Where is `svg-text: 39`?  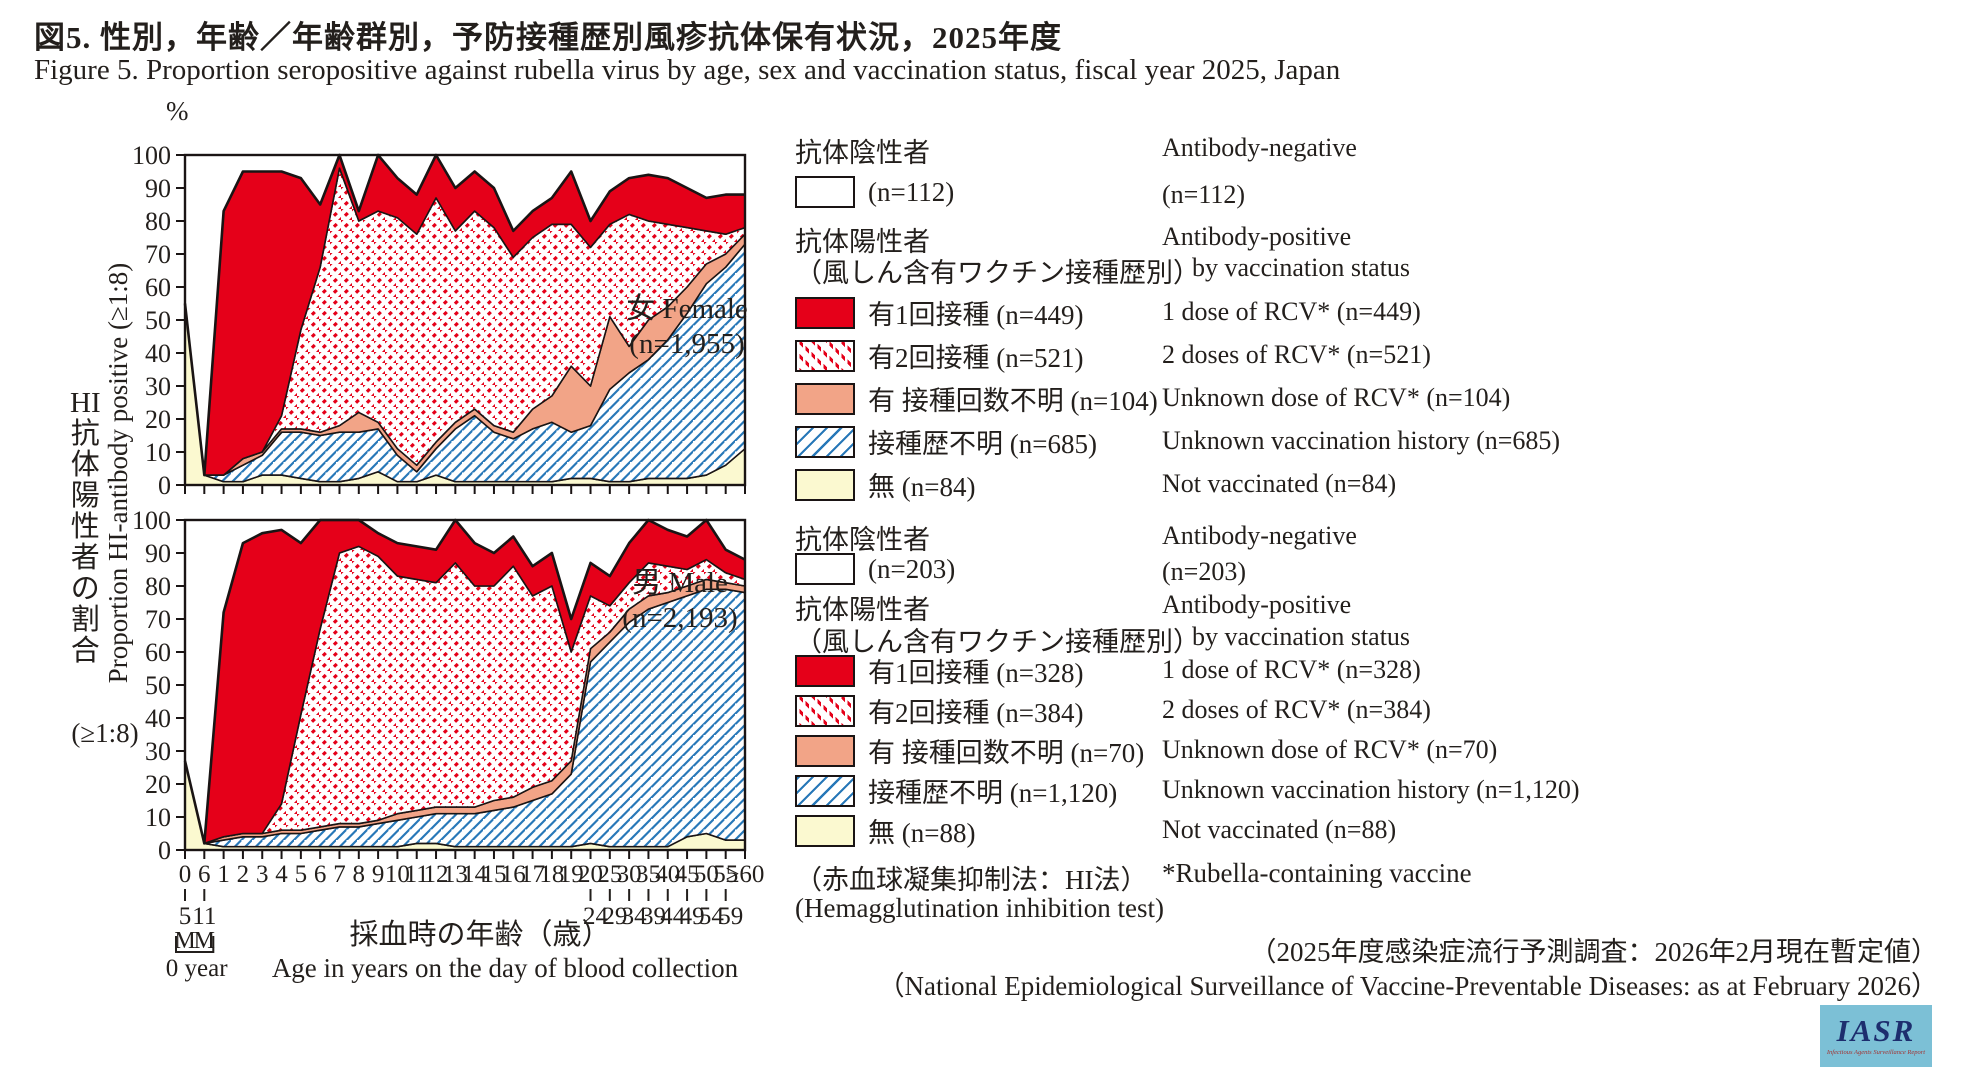
svg-text: 39 is located at coordinates (653, 916).